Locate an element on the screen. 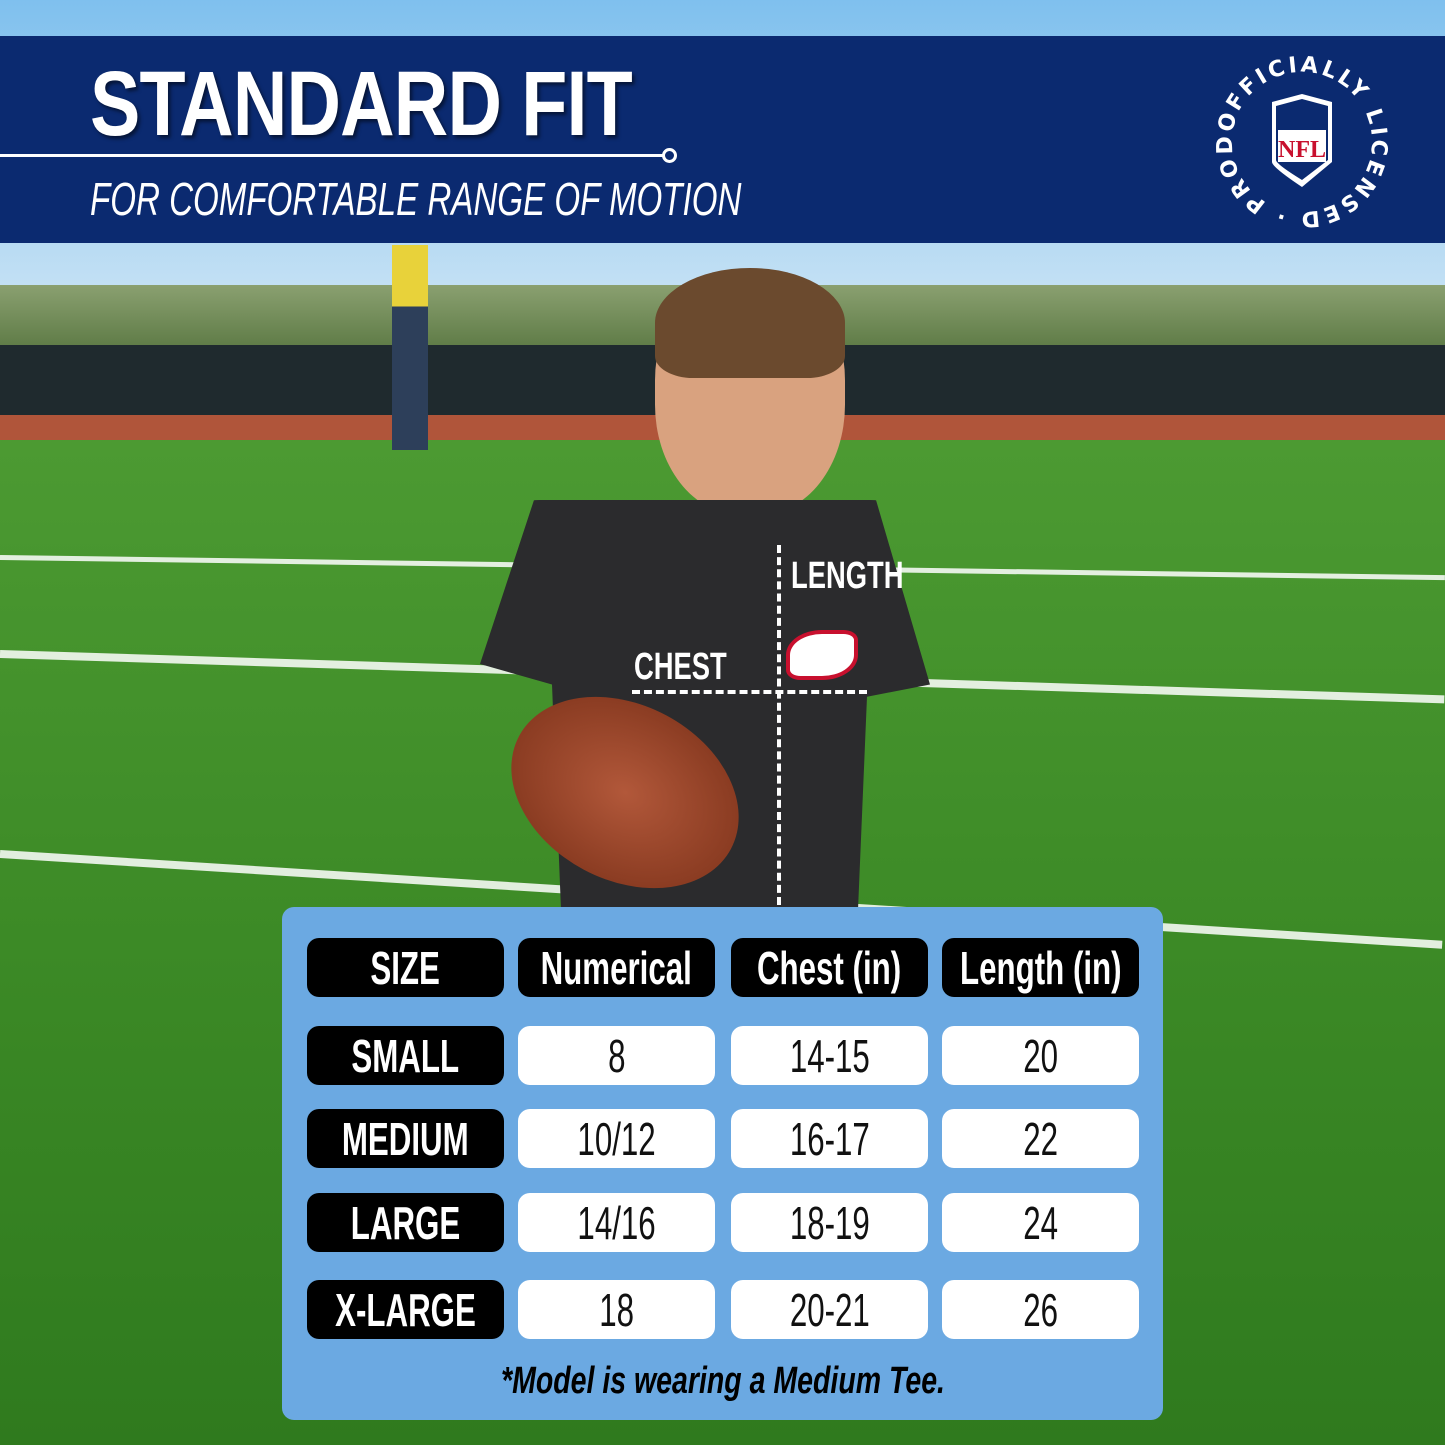 Image resolution: width=1445 pixels, height=1445 pixels. table-cell: 24 is located at coordinates (1040, 1222).